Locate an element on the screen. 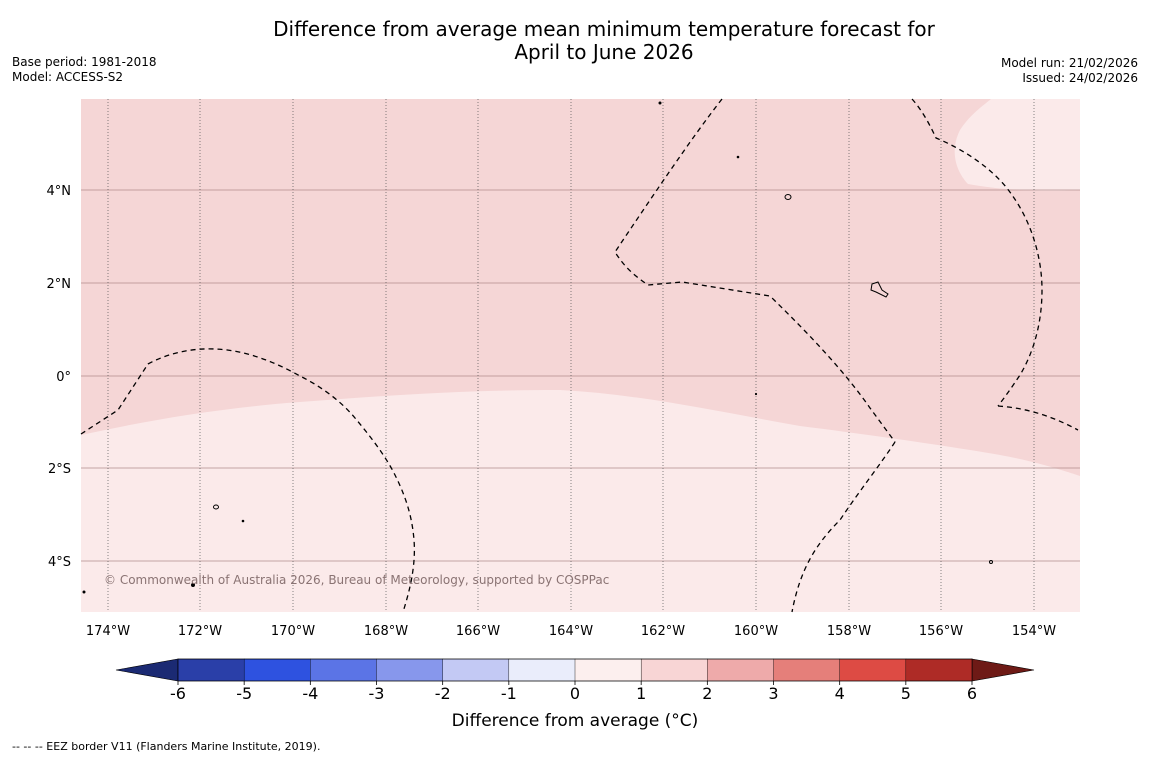 The image size is (1150, 758). lon-label: 160°W is located at coordinates (756, 631).